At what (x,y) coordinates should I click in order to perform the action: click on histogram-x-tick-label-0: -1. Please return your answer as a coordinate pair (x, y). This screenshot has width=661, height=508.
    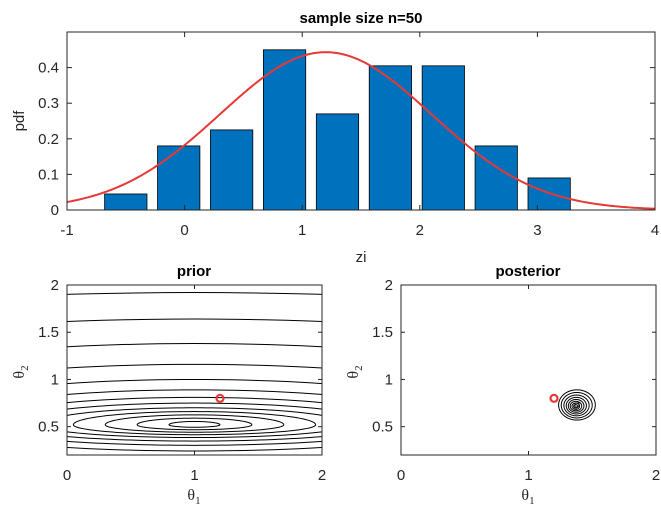
    Looking at the image, I should click on (66, 230).